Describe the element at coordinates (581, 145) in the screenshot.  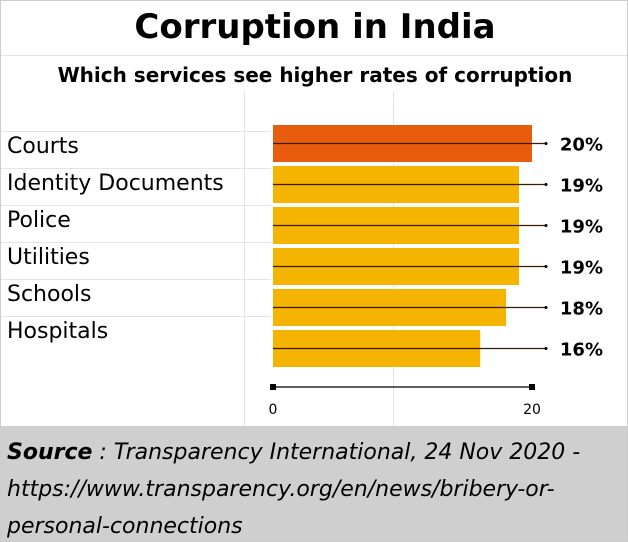
I see `data-label: 20%` at that location.